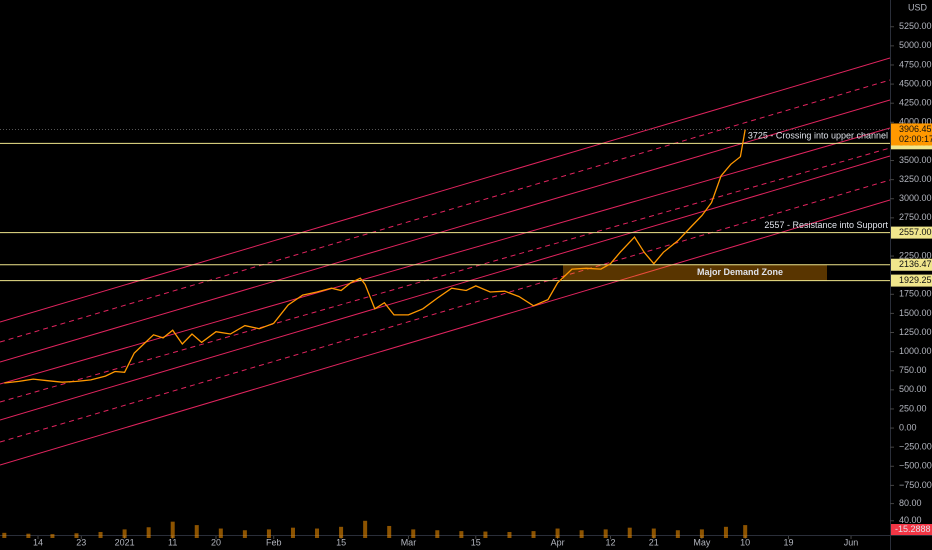 This screenshot has width=932, height=550. What do you see at coordinates (915, 139) in the screenshot?
I see `countdown-label: 02:00:17` at bounding box center [915, 139].